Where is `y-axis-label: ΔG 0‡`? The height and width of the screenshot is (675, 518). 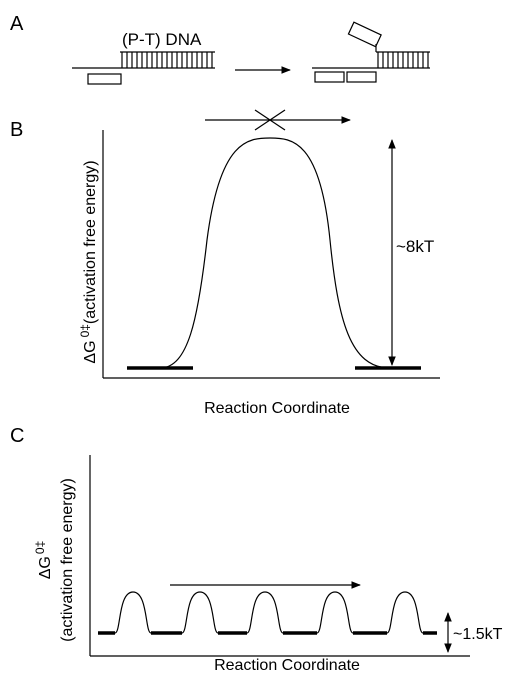
y-axis-label: ΔG 0‡ is located at coordinates (43, 560).